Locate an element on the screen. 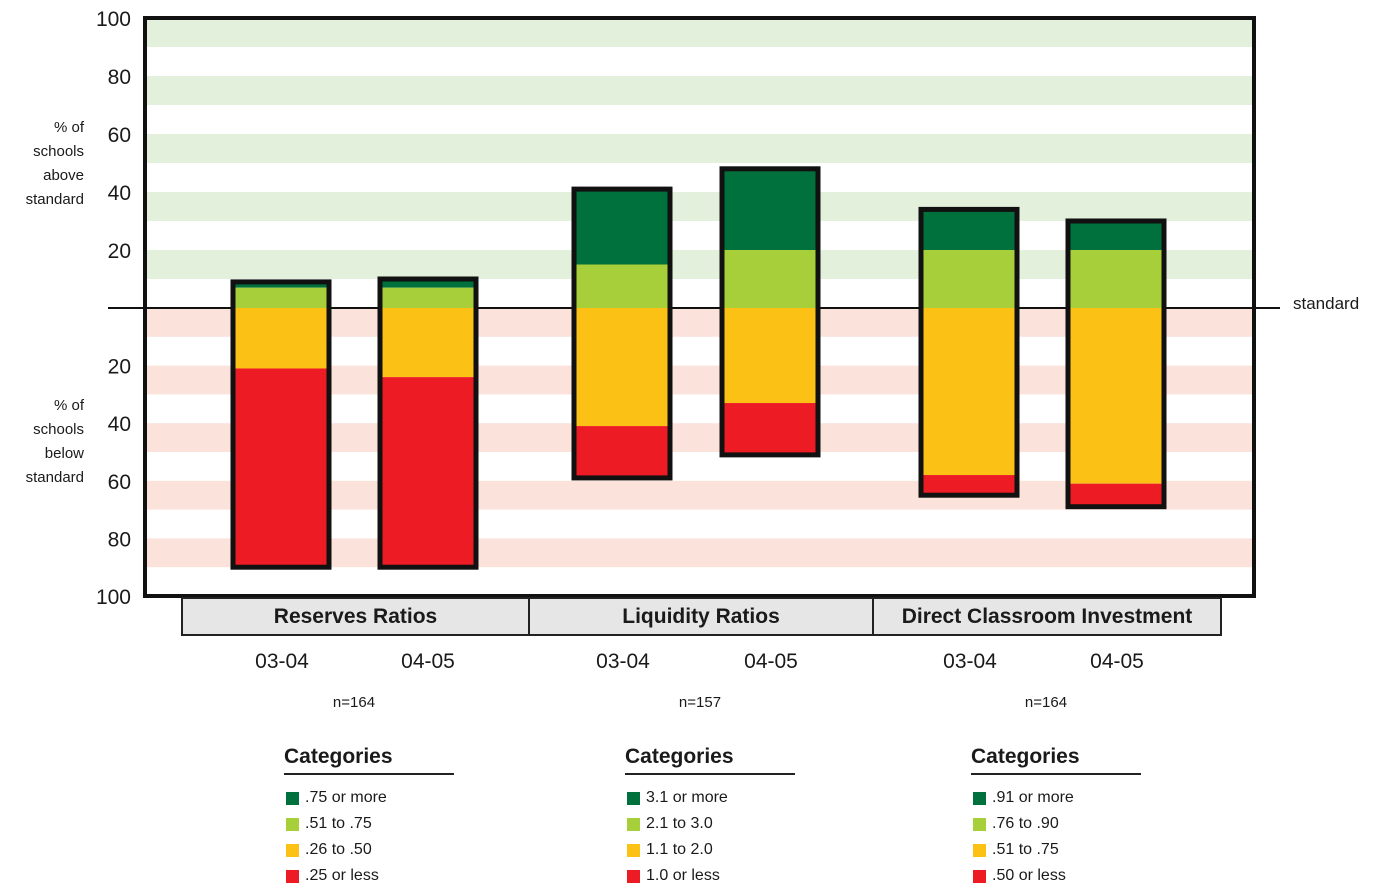 The height and width of the screenshot is (892, 1387). standard-label: standard is located at coordinates (1326, 303).